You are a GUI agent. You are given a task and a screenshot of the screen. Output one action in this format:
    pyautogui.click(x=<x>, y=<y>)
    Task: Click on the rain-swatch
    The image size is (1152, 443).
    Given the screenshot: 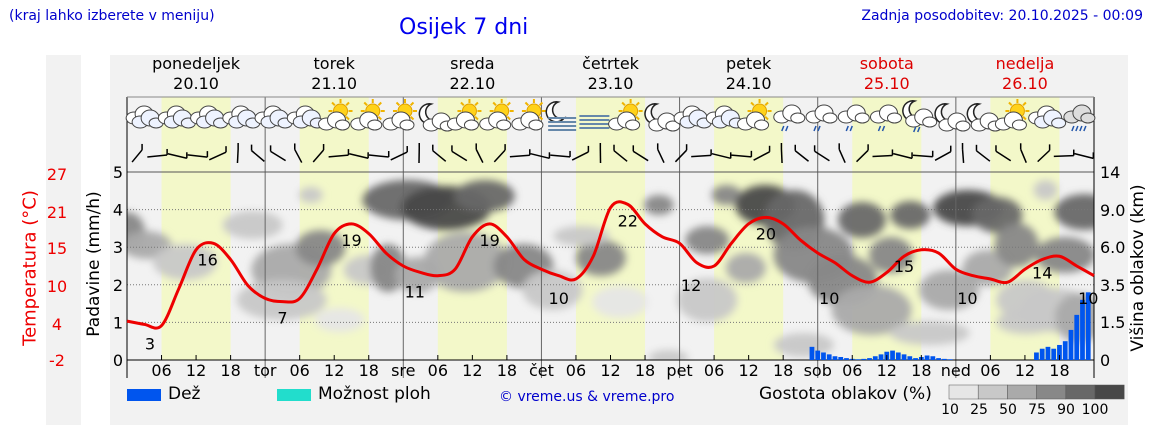 What is the action you would take?
    pyautogui.click(x=144, y=395)
    